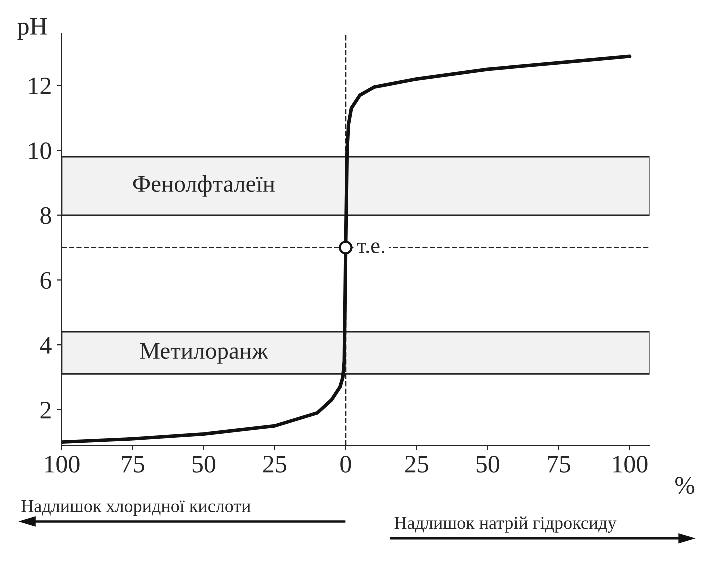  Describe the element at coordinates (46, 215) in the screenshot. I see `y-tick-label: 8` at that location.